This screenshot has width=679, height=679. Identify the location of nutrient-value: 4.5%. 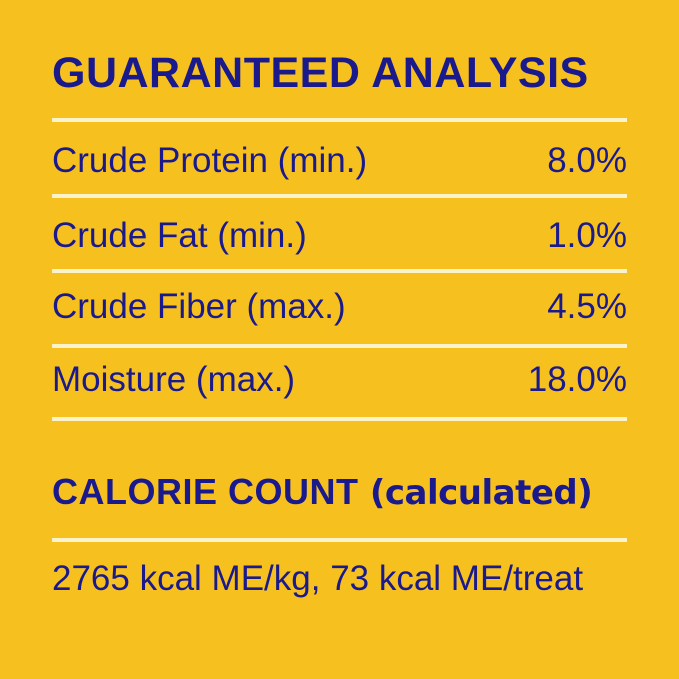
(587, 306).